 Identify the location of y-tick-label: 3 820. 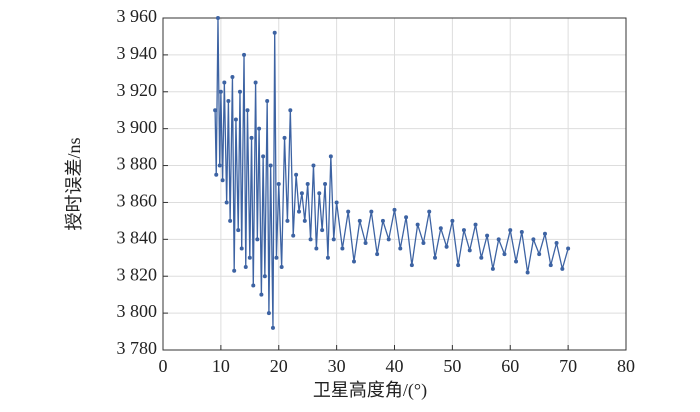
(137, 274).